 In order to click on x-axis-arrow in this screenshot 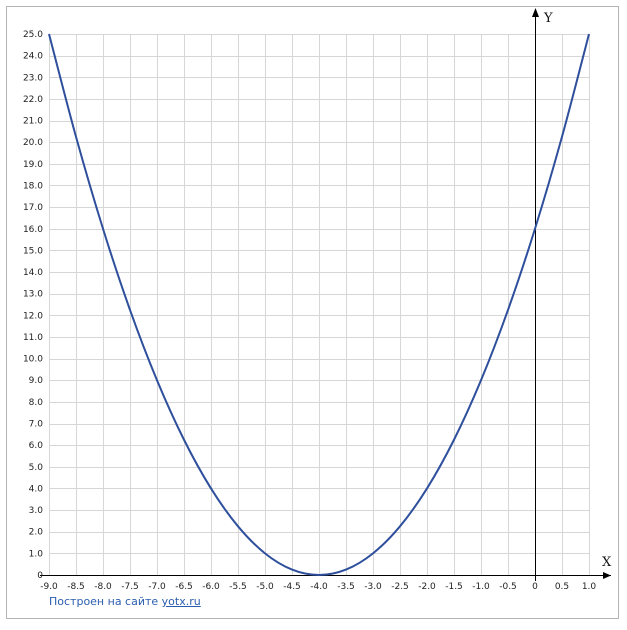, I will do `click(607, 575)`.